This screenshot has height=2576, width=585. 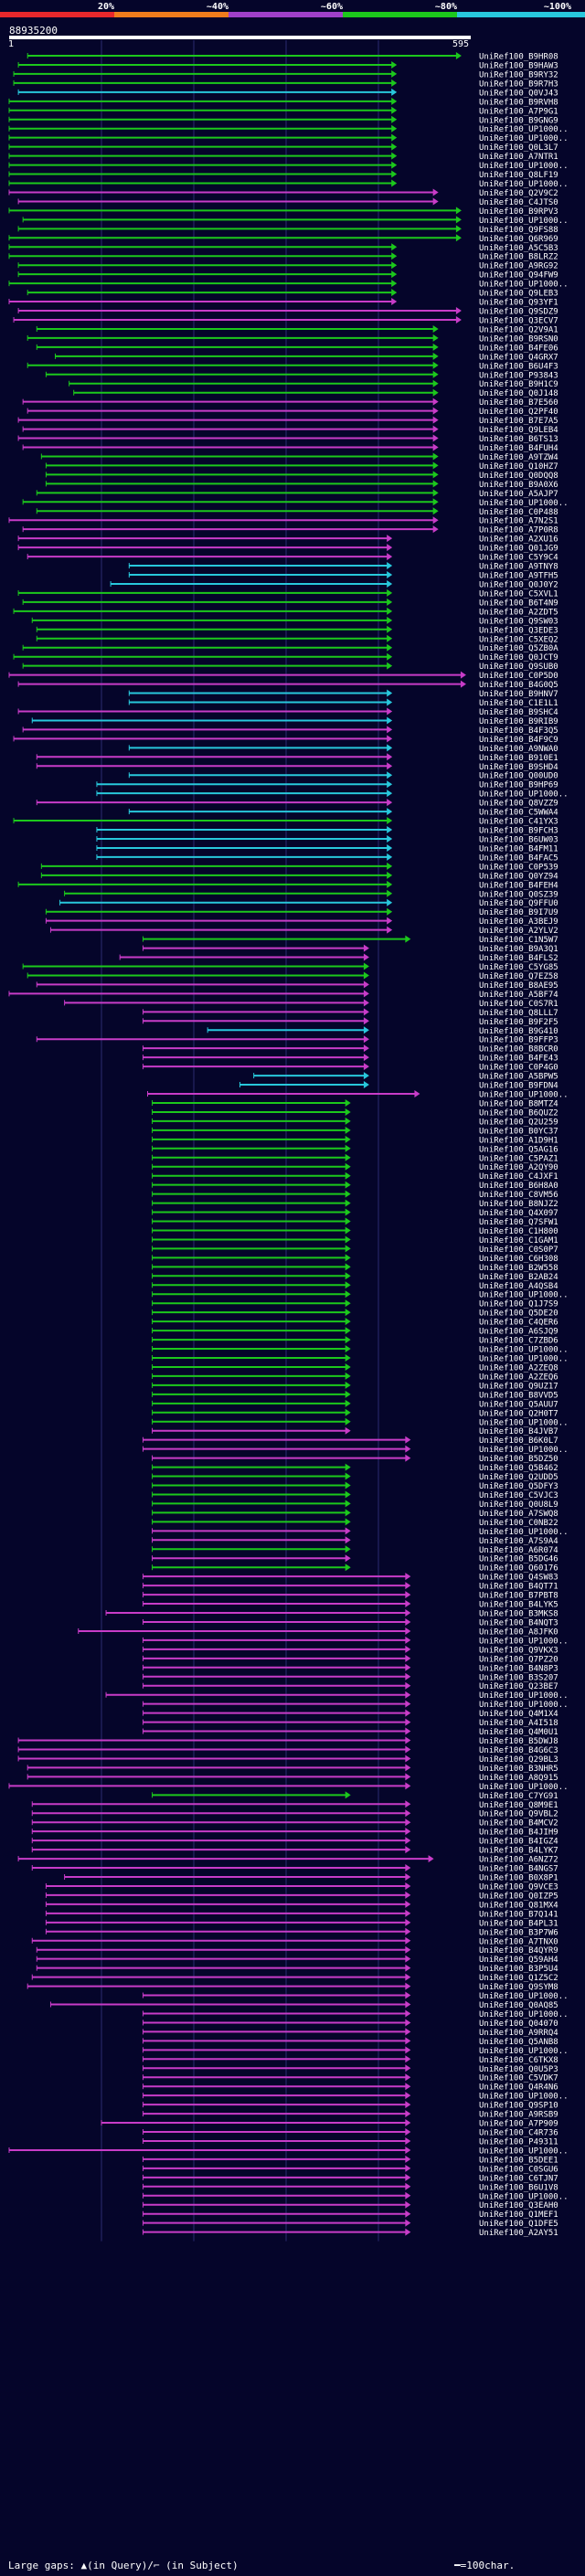 I want to click on hit-row: UniRef100_B3S207, so click(x=350, y=1677).